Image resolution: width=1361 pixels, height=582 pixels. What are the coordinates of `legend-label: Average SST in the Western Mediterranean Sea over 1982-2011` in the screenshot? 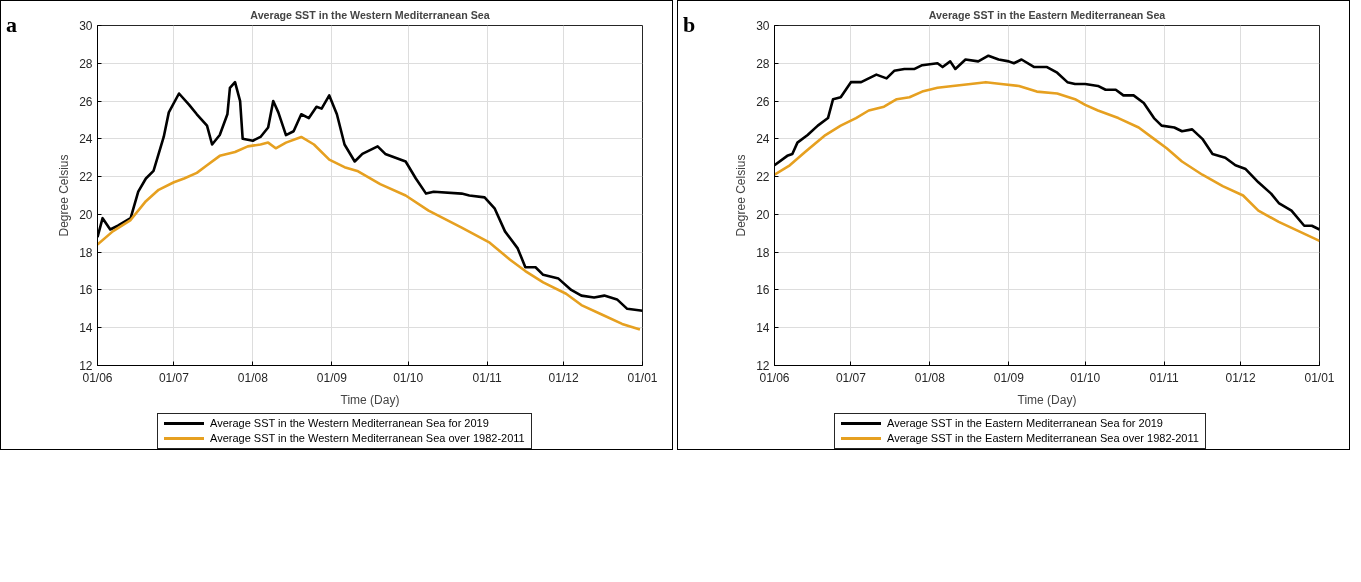 It's located at (367, 438).